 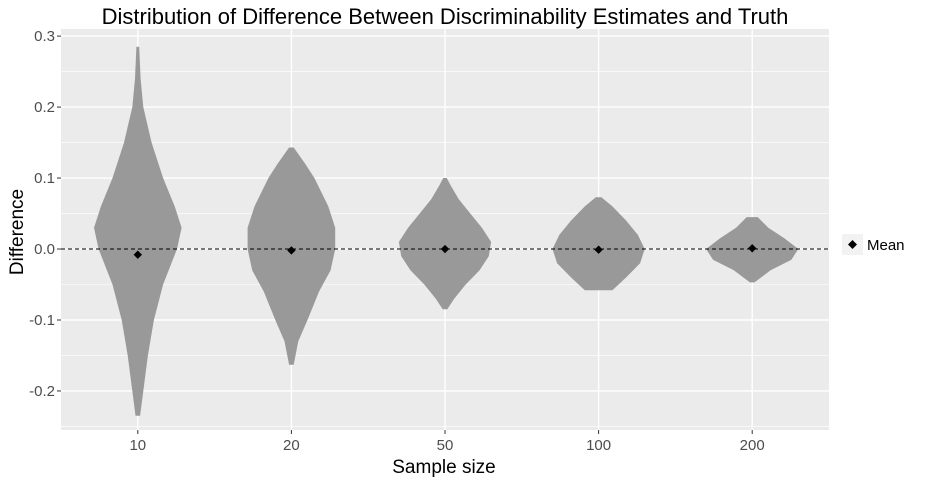 I want to click on x-axis-ticks: 10 20 50 100 200, so click(x=447, y=442).